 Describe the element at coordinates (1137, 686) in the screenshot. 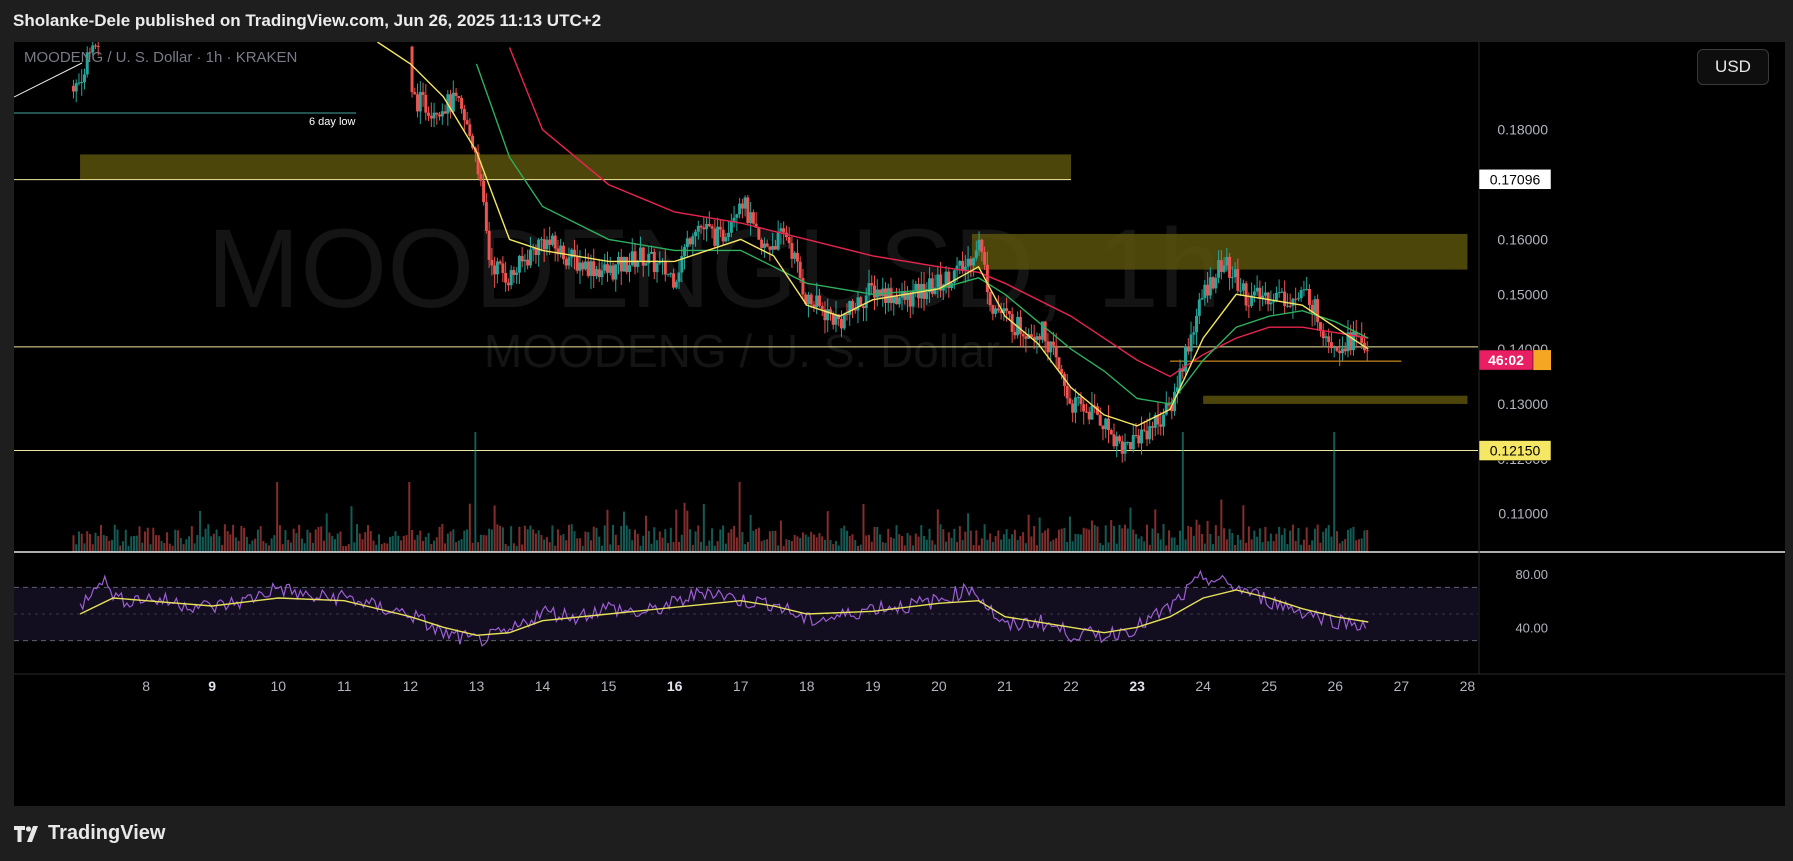

I see `time-tick: 23` at that location.